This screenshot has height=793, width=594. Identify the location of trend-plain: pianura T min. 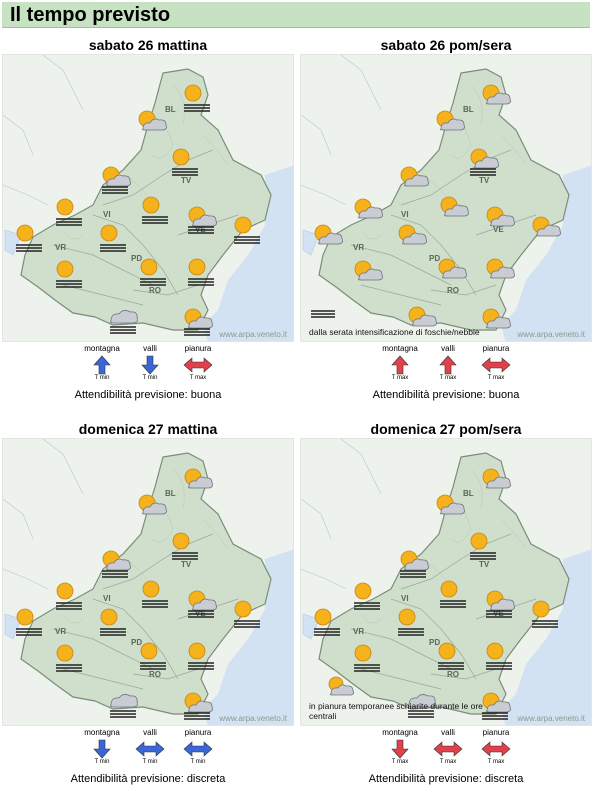
(198, 747).